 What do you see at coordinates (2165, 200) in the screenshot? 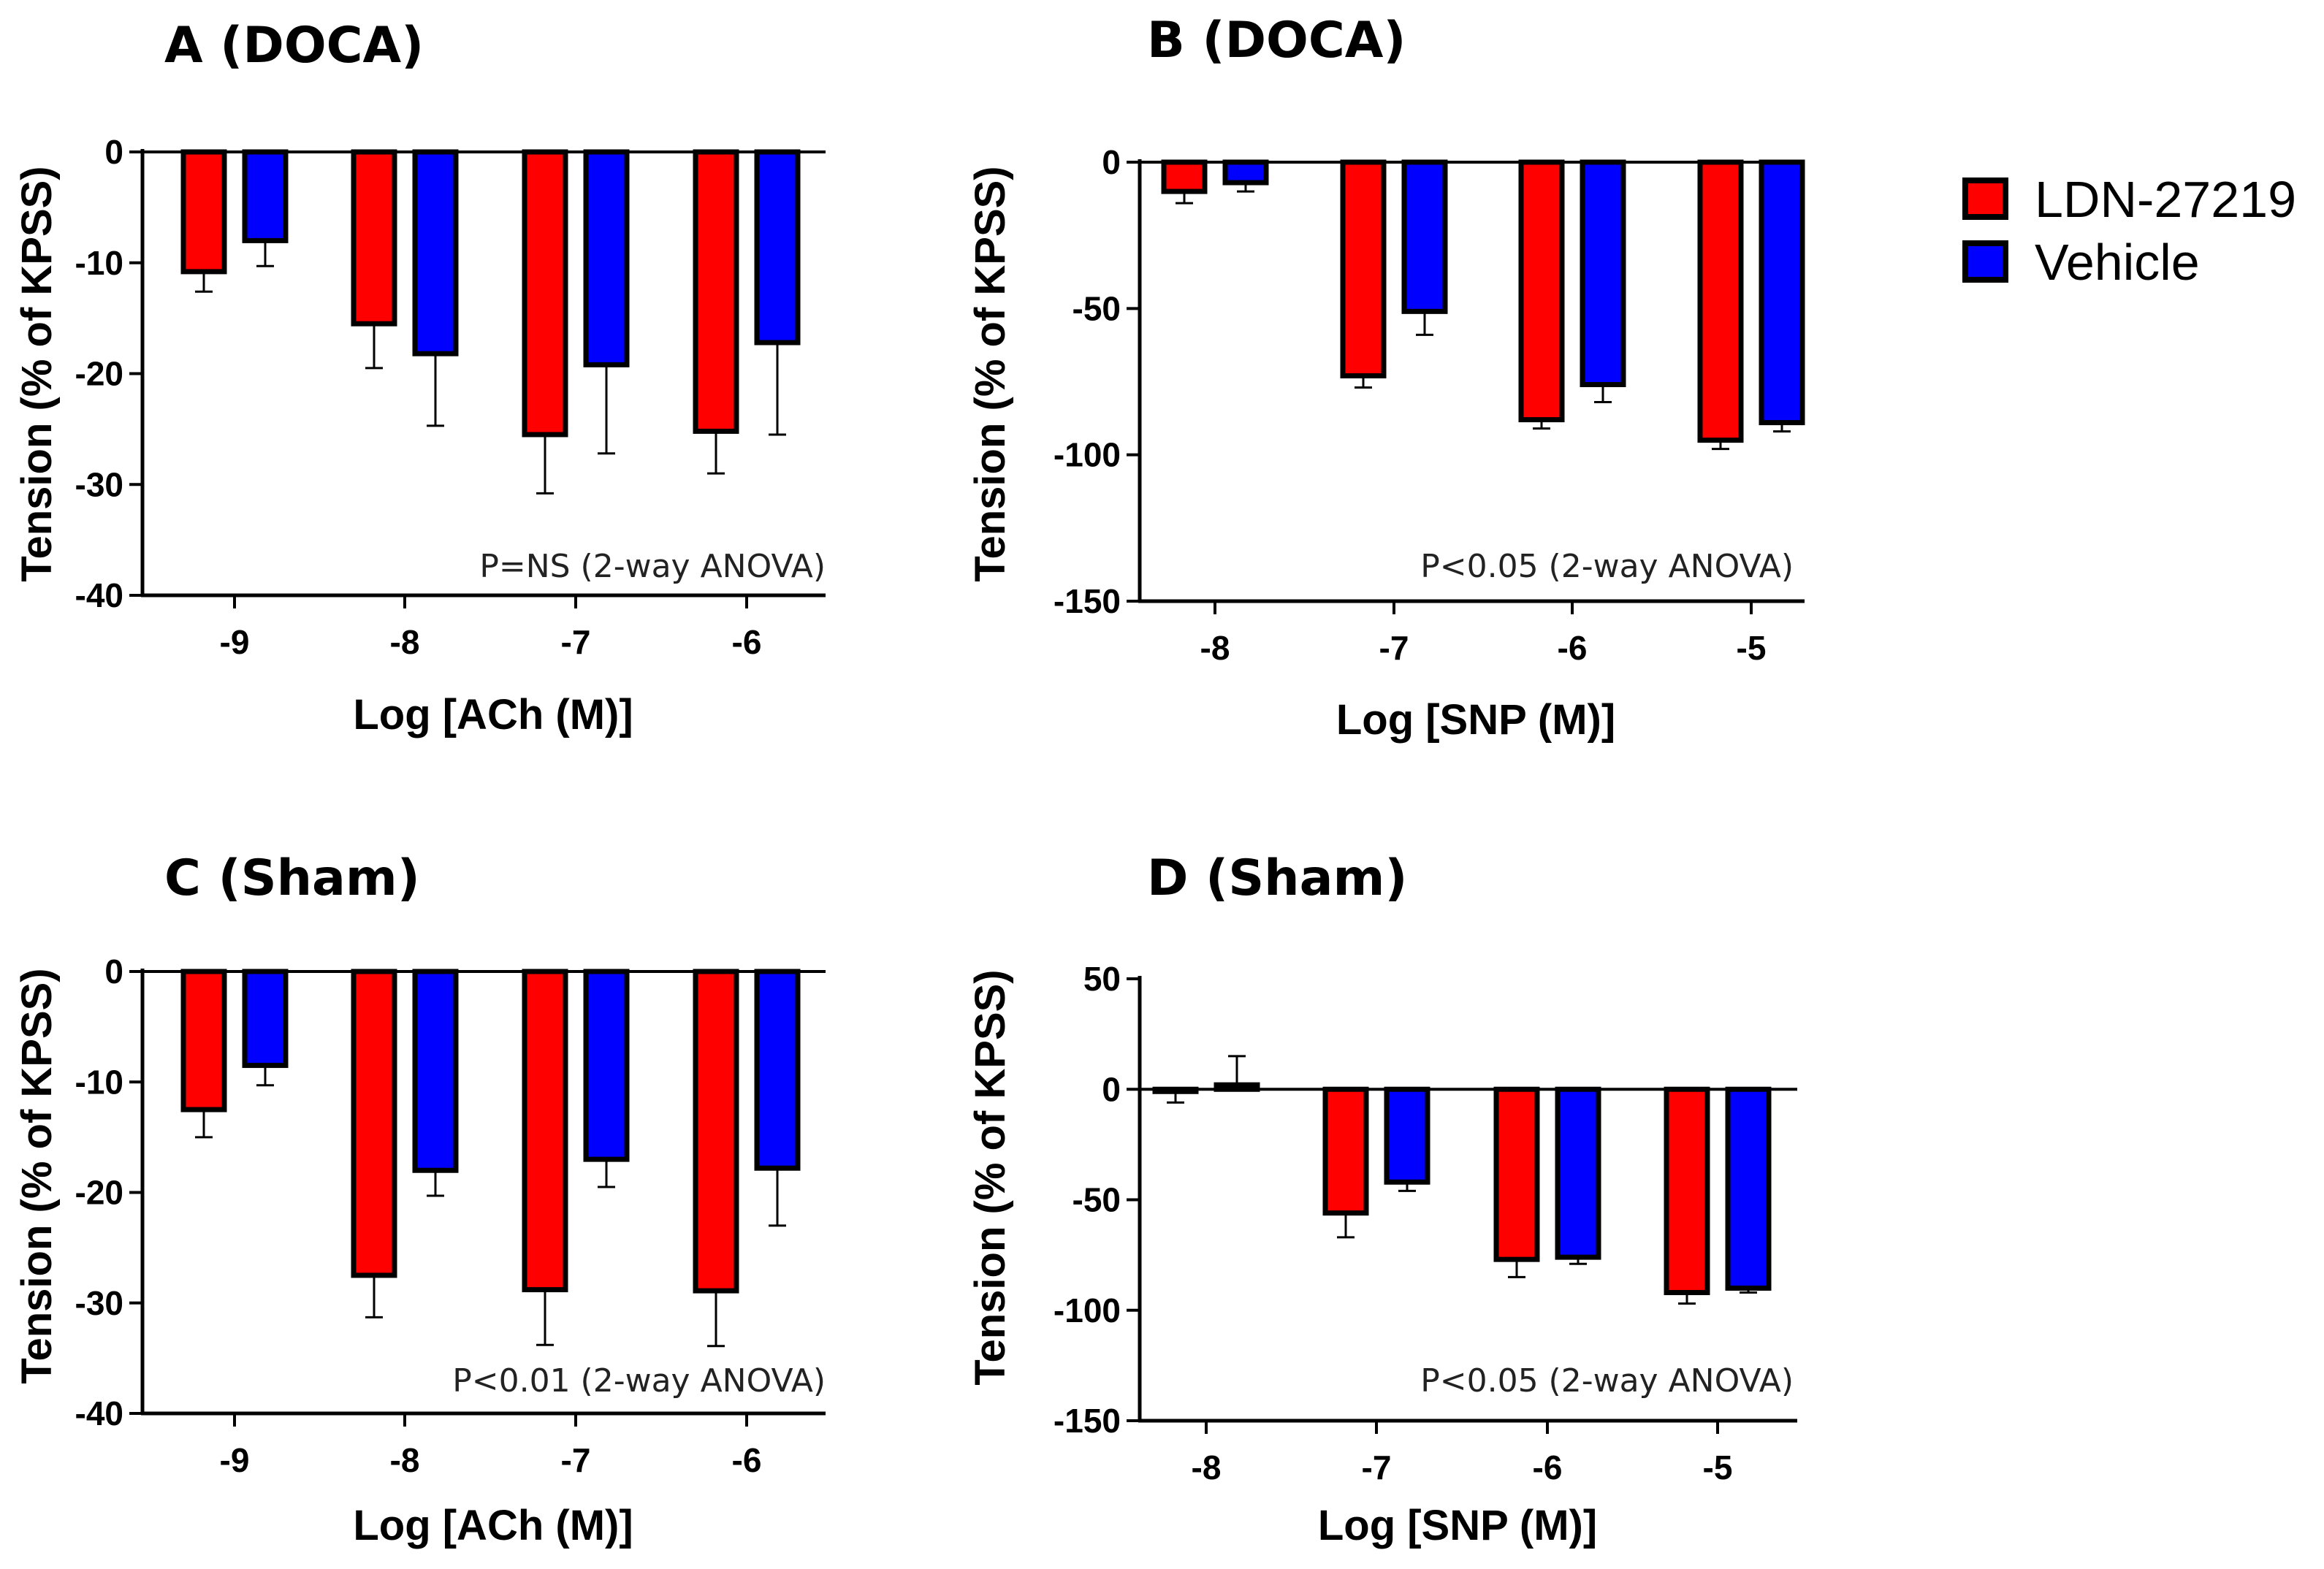
I see `legend-label-ldn: LDN-27219` at bounding box center [2165, 200].